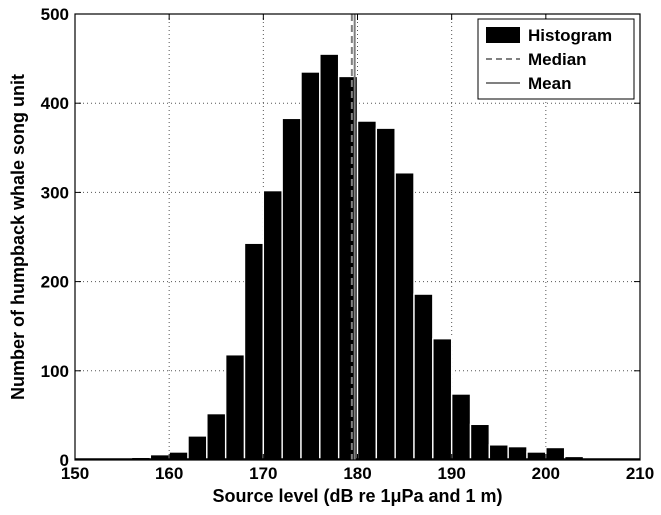 Image resolution: width=661 pixels, height=515 pixels. I want to click on legend-median-label: Median, so click(557, 59).